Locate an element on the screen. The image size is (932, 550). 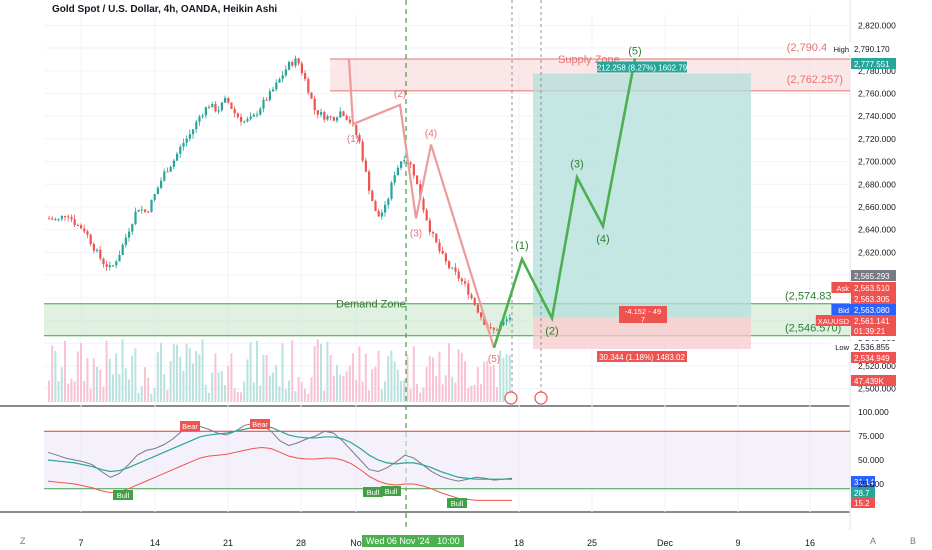
corner-right-b: B is located at coordinates (913, 541).